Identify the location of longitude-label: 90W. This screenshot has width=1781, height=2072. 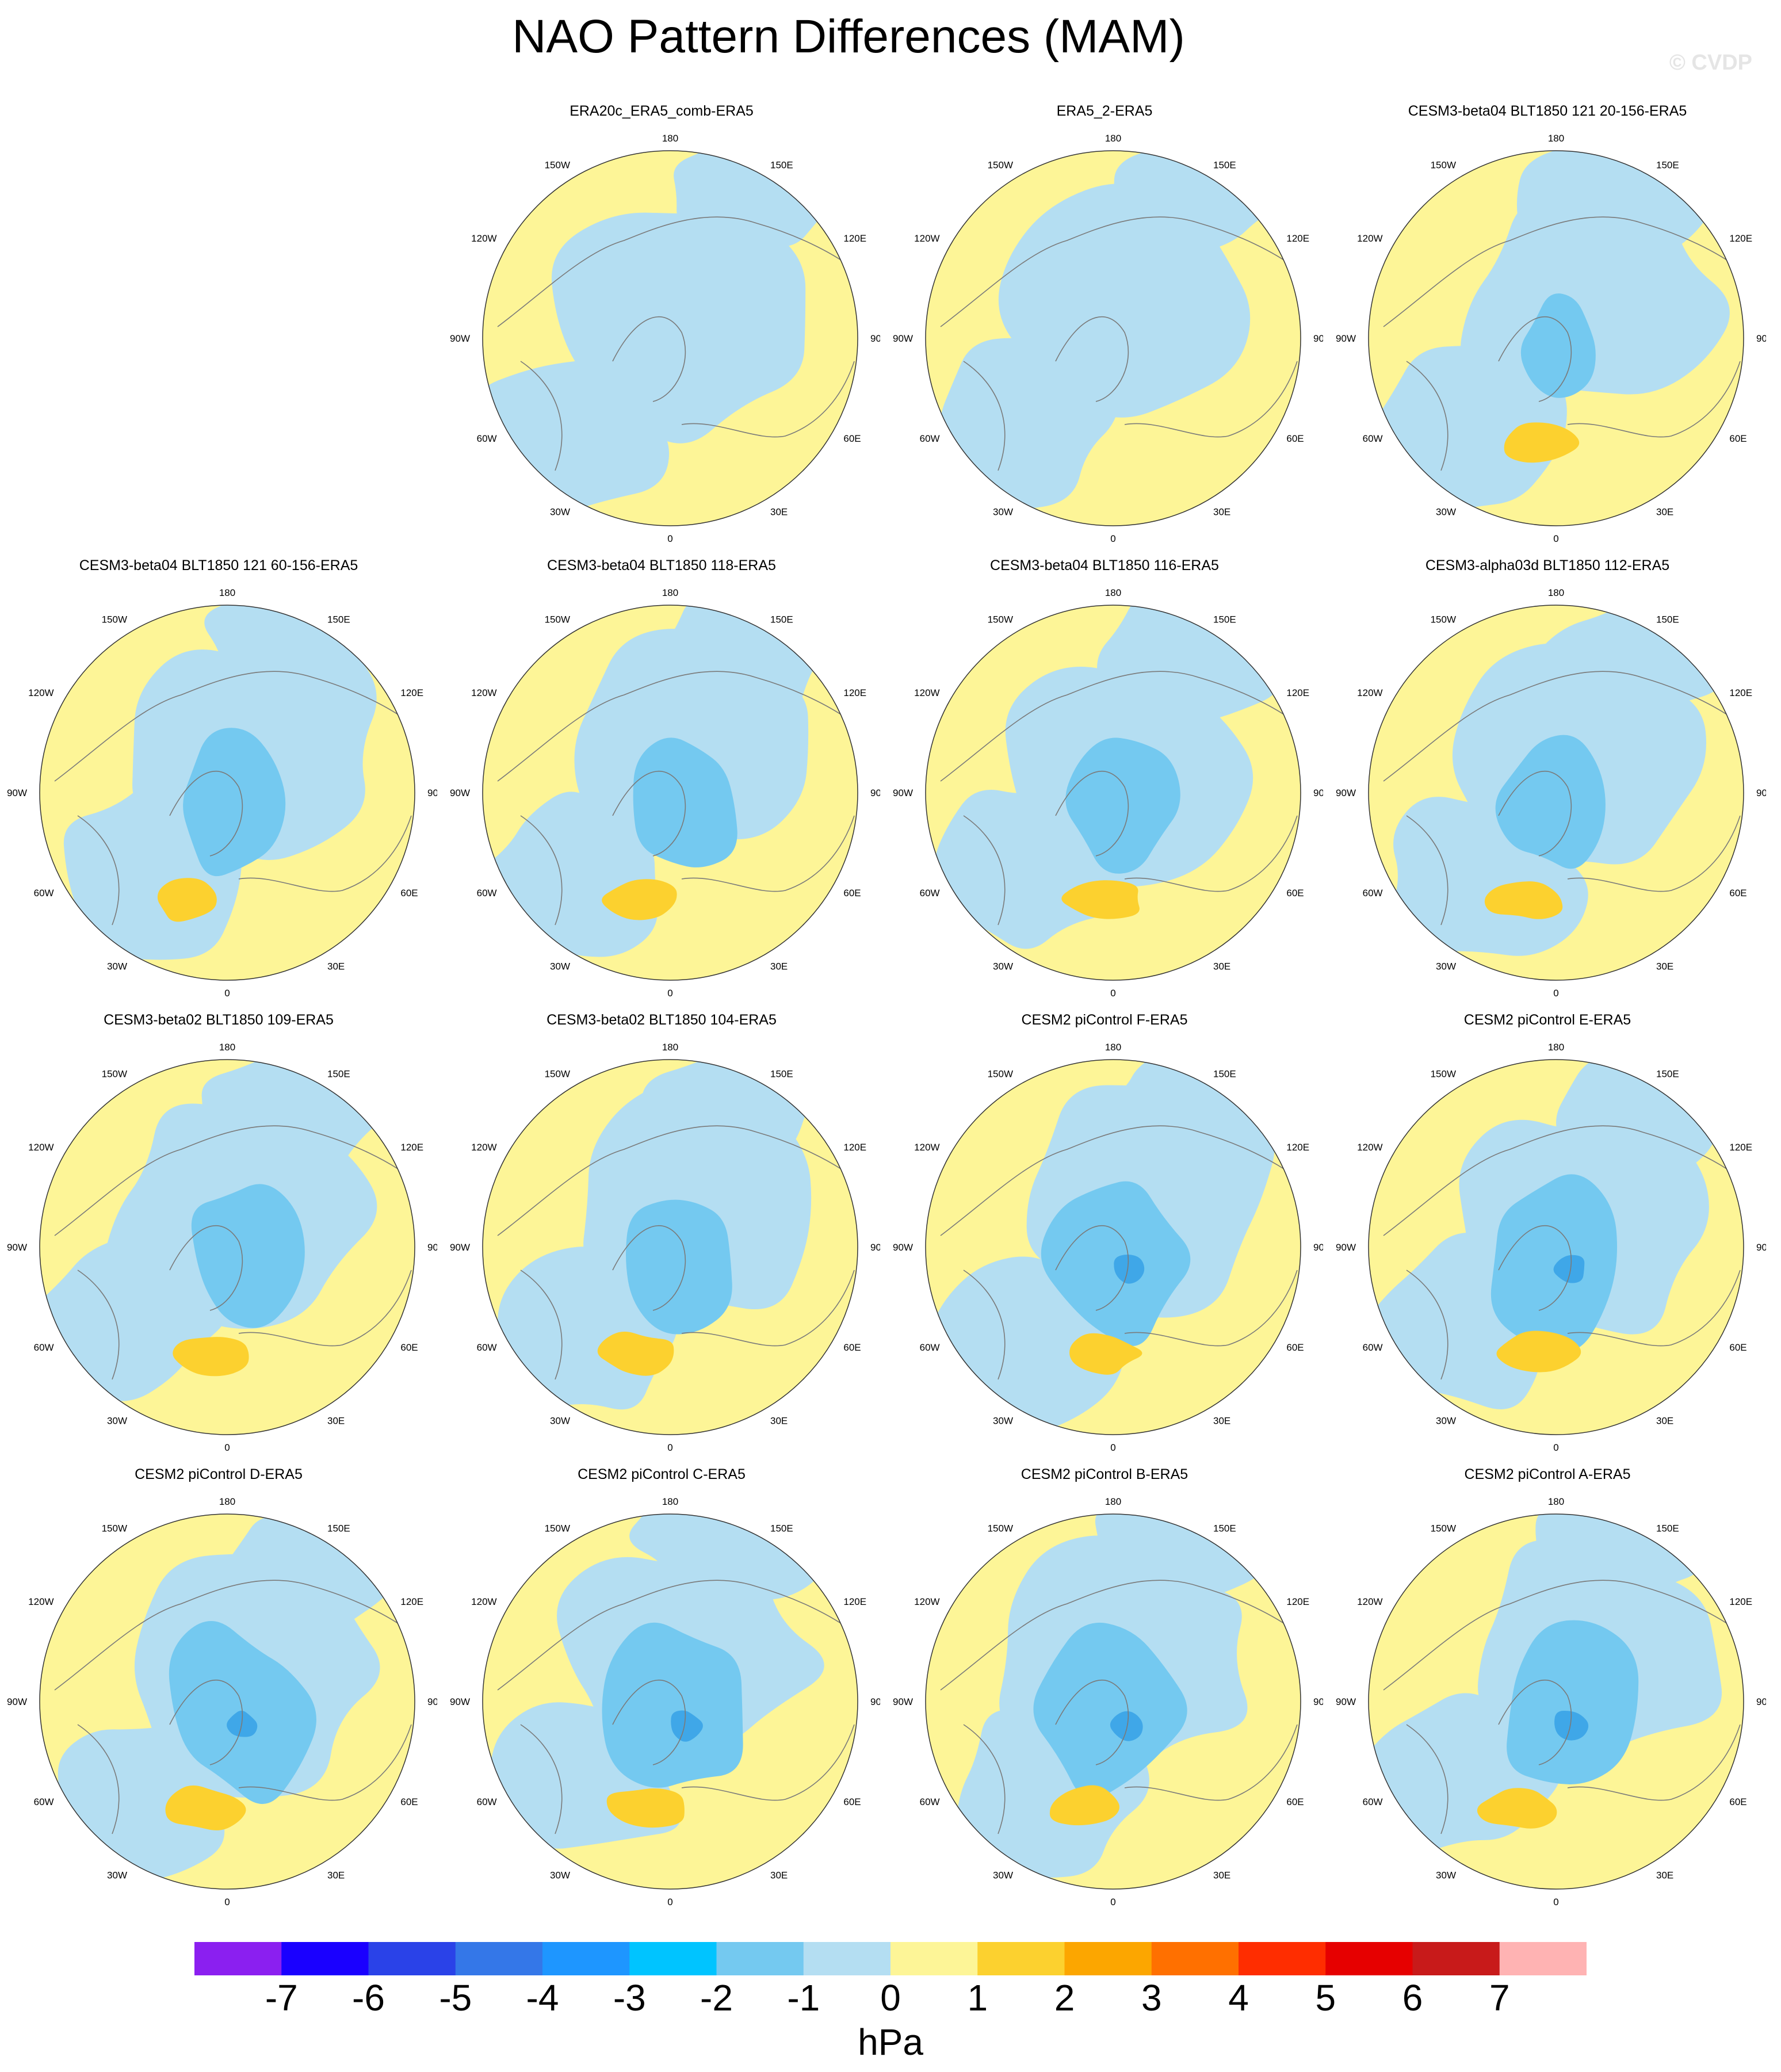
(460, 338).